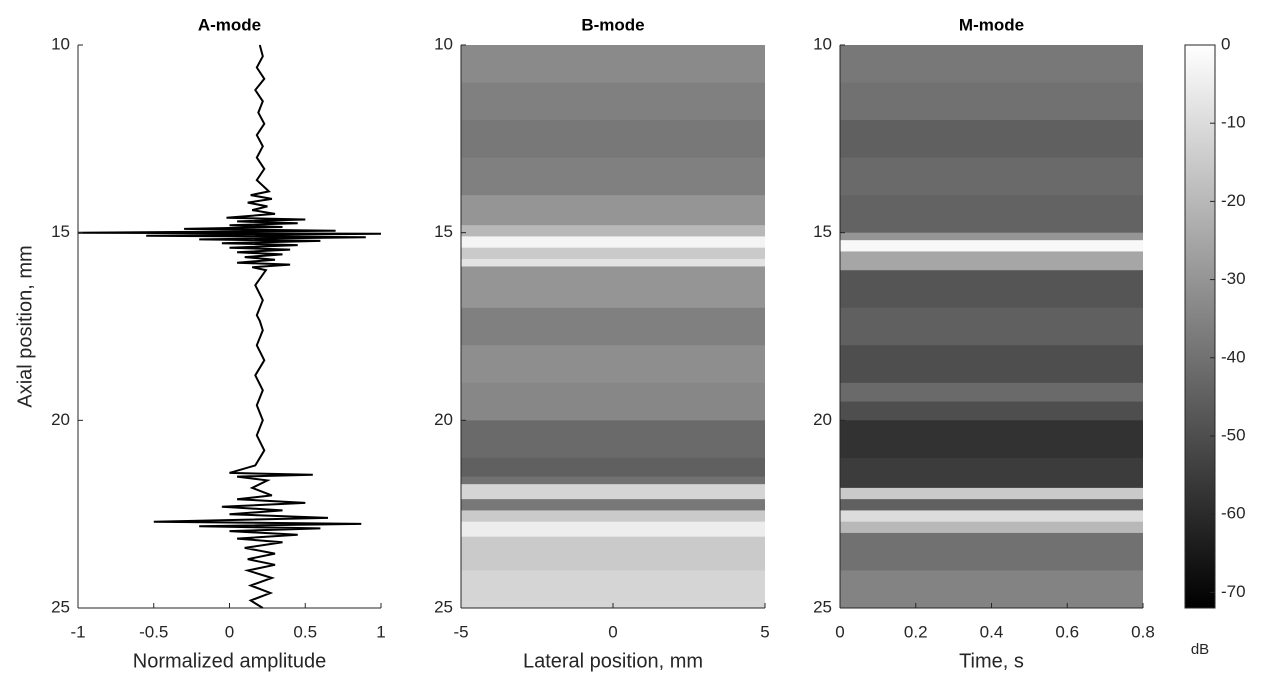 The height and width of the screenshot is (679, 1265). Describe the element at coordinates (77, 631) in the screenshot. I see `x-tick-label: -1` at that location.